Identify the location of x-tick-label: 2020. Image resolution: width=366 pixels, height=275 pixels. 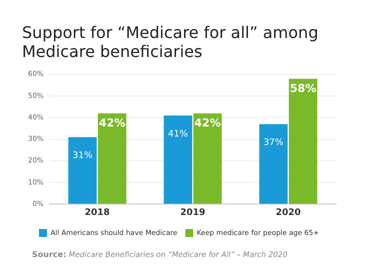
(288, 213).